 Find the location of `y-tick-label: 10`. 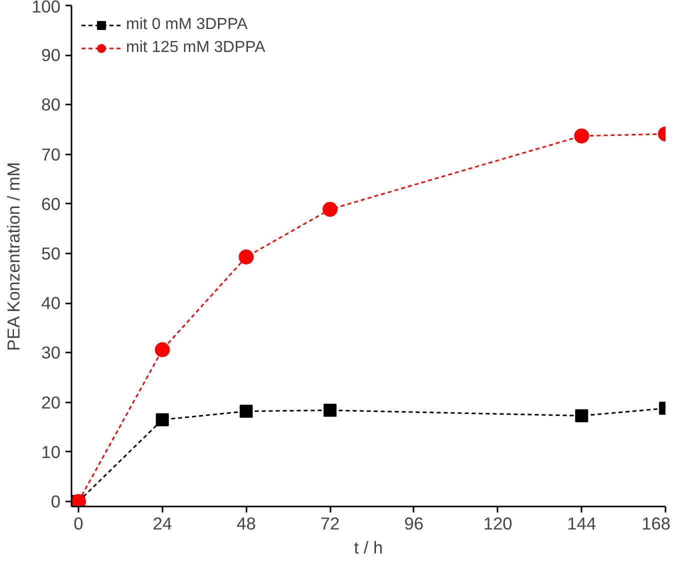

y-tick-label: 10 is located at coordinates (51, 452).